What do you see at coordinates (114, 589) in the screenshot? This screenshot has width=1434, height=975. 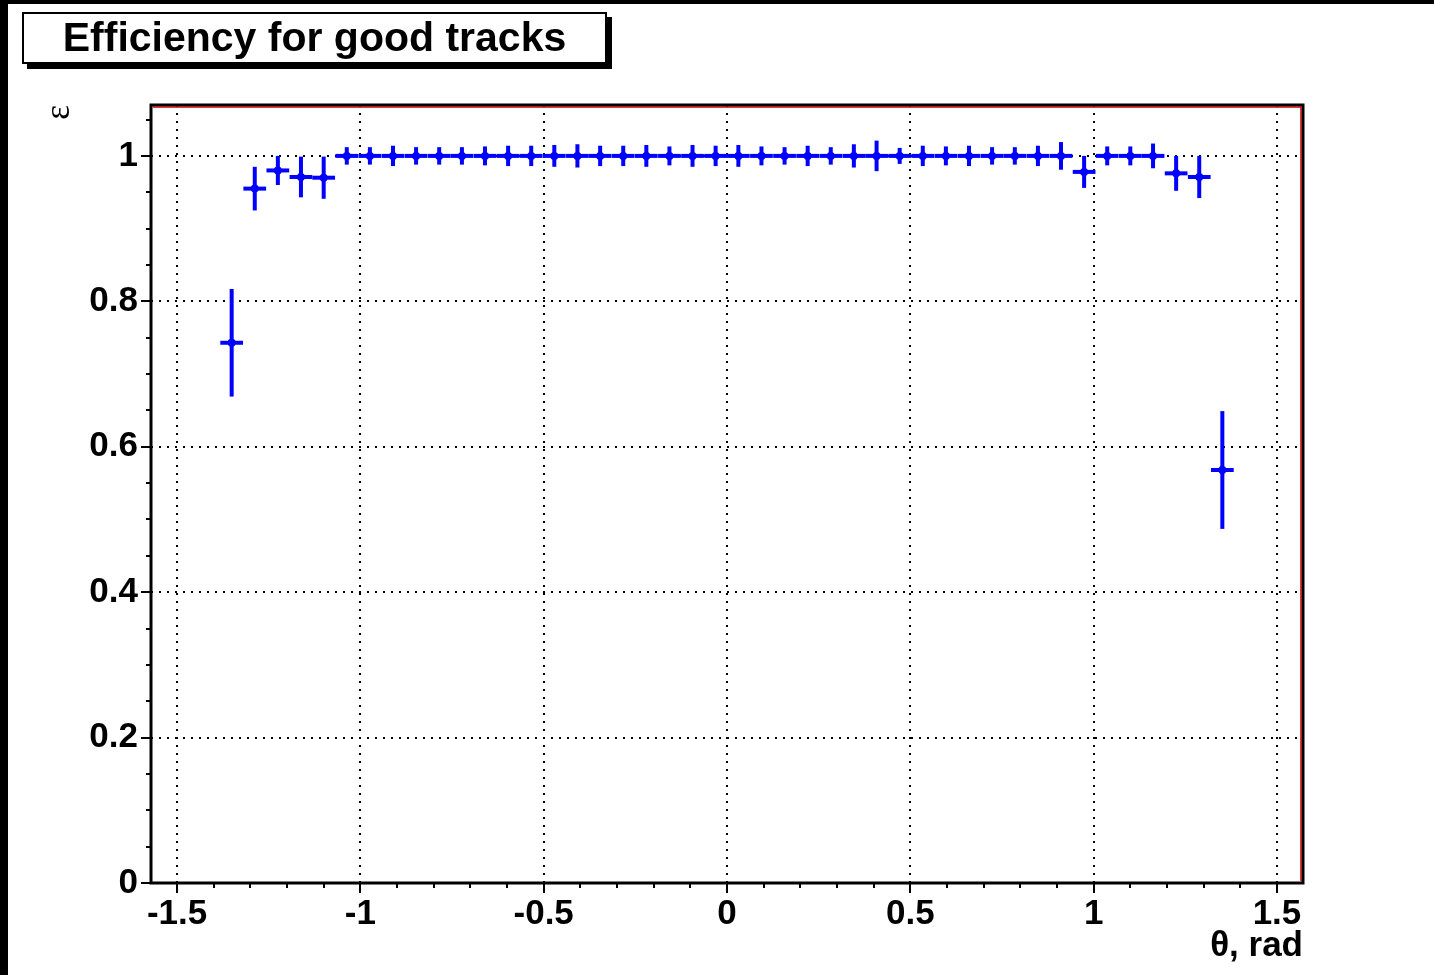 I see `y-tick-label: 0.4` at bounding box center [114, 589].